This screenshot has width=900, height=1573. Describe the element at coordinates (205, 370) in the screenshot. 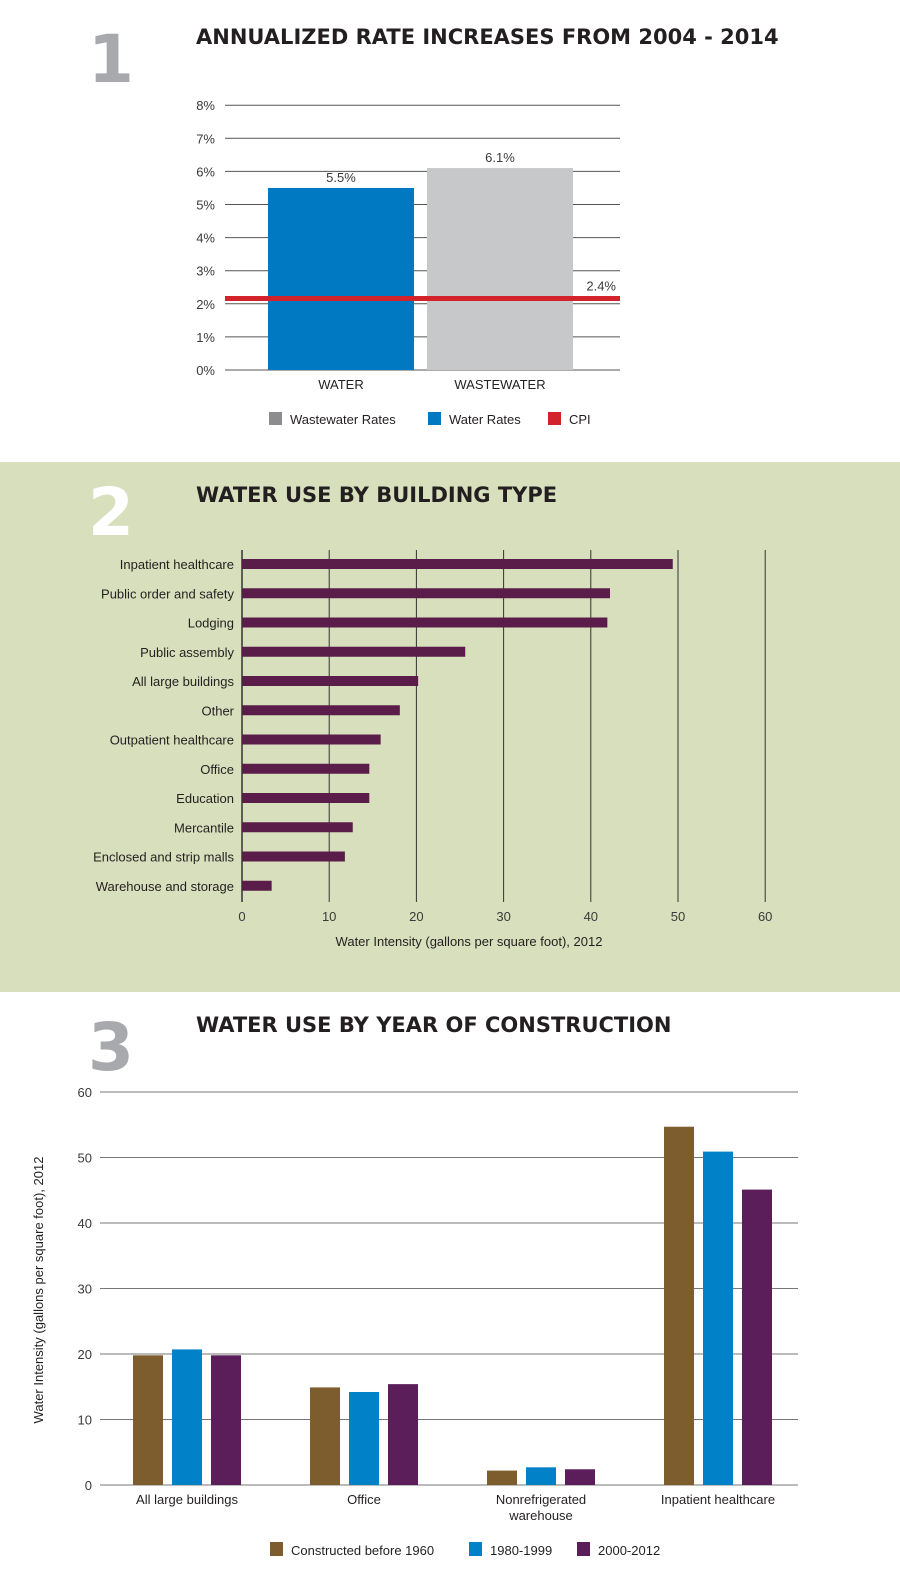

I see `y-tick-label: 0%` at that location.